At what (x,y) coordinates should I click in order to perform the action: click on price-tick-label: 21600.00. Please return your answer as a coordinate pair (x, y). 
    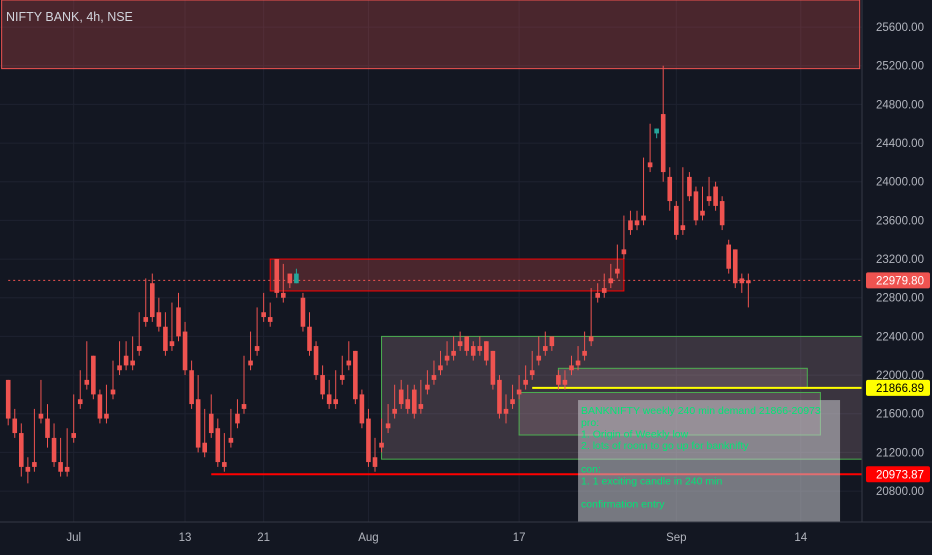
    Looking at the image, I should click on (900, 415).